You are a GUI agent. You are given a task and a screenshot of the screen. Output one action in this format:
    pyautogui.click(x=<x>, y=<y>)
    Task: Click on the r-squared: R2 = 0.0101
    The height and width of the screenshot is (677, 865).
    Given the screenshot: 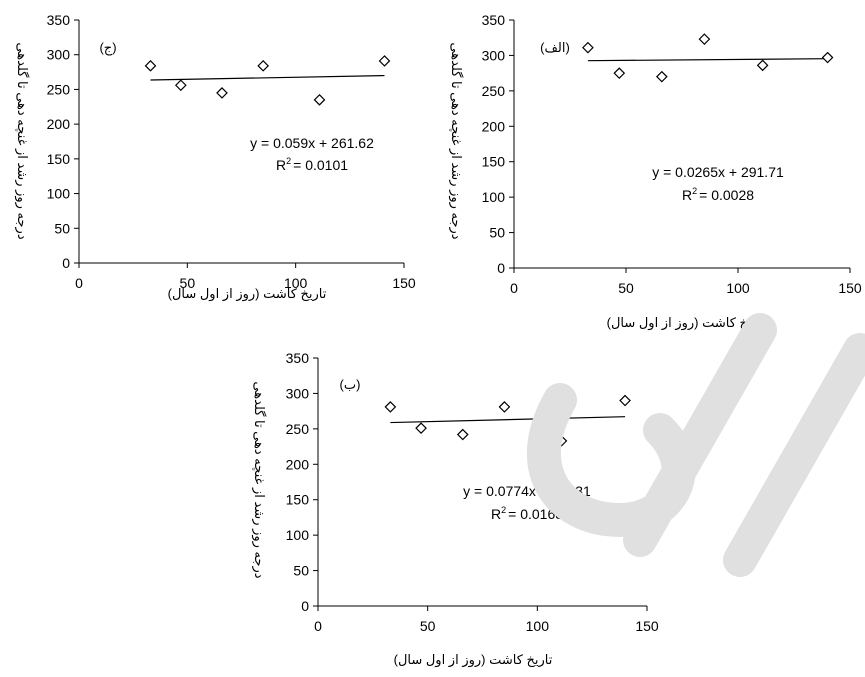 What is the action you would take?
    pyautogui.click(x=312, y=164)
    